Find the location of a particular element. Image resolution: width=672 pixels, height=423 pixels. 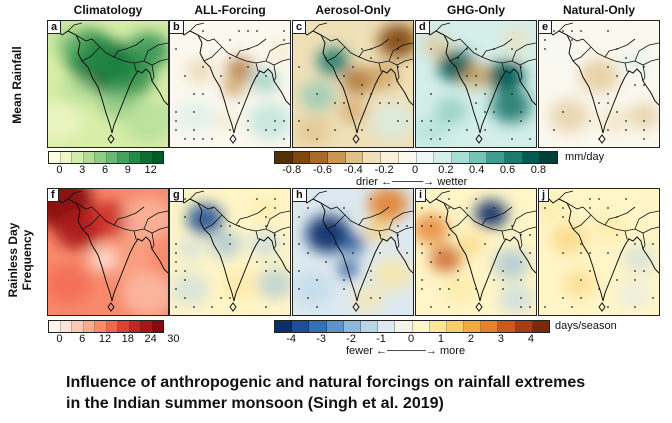

significance-stippling is located at coordinates (476, 253).